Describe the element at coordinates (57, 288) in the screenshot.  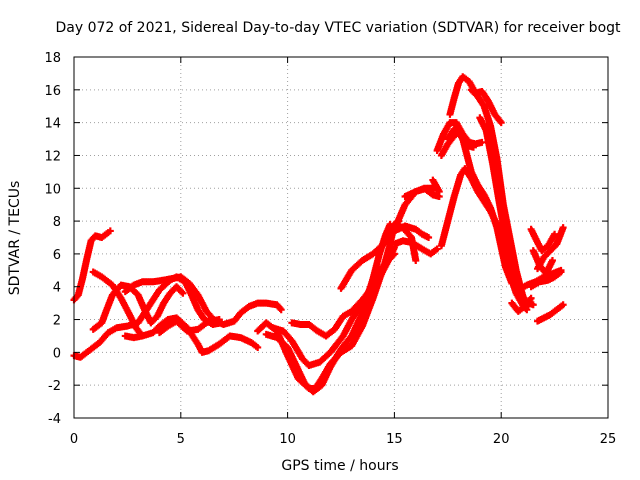
I see `y-tick-label: 4` at that location.